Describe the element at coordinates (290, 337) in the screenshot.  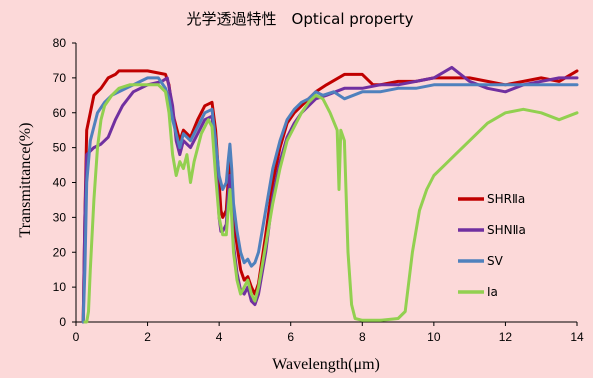
I see `x-tick-label: 6` at that location.